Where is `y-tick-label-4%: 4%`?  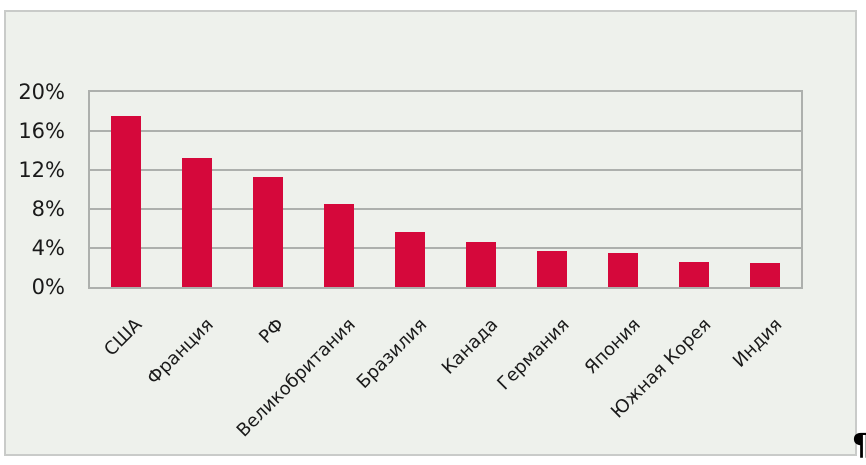 y-tick-label-4%: 4% is located at coordinates (48, 248).